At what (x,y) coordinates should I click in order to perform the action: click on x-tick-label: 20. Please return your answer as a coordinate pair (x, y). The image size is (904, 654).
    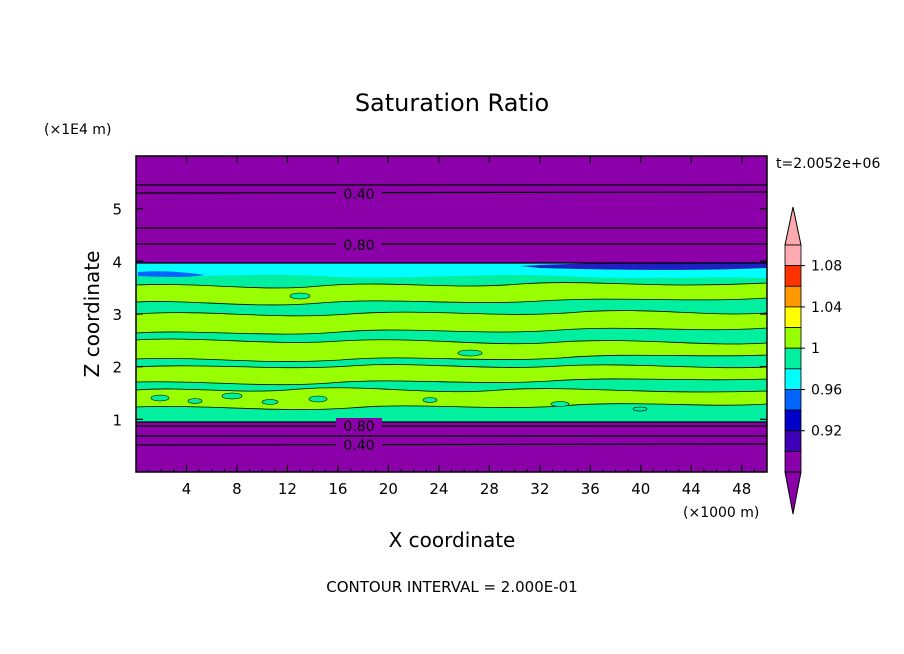
    Looking at the image, I should click on (388, 489).